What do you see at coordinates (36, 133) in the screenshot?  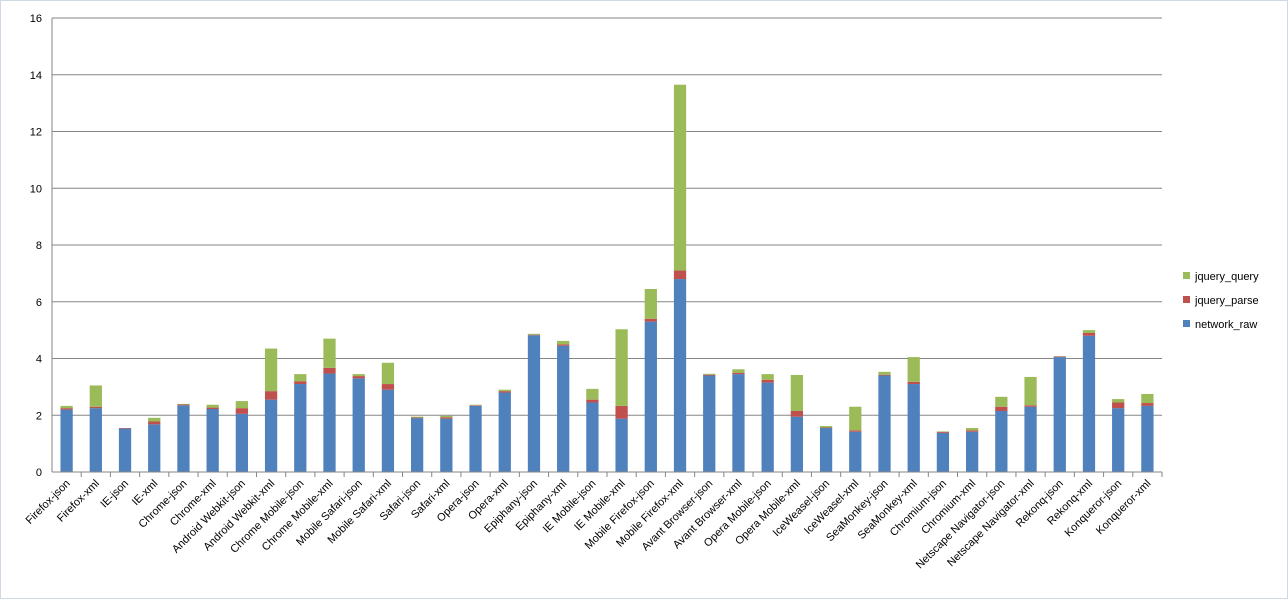 I see `y-tick-label: 12` at bounding box center [36, 133].